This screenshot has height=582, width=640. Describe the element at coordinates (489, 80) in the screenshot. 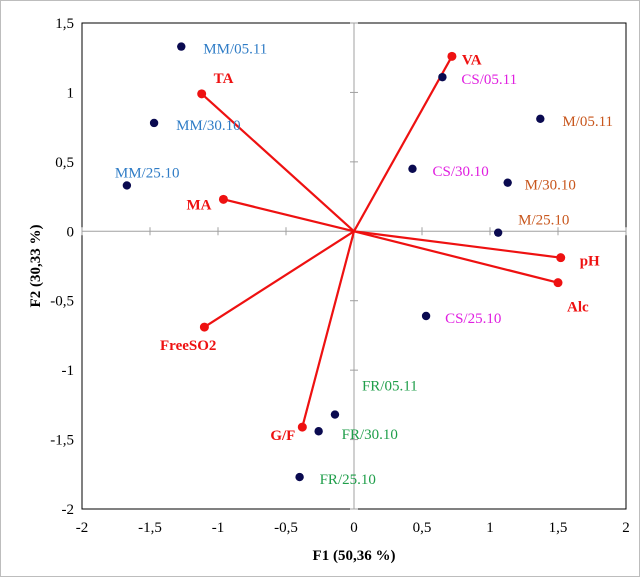

I see `observation-label-cs-05-11: CS/05.11` at that location.